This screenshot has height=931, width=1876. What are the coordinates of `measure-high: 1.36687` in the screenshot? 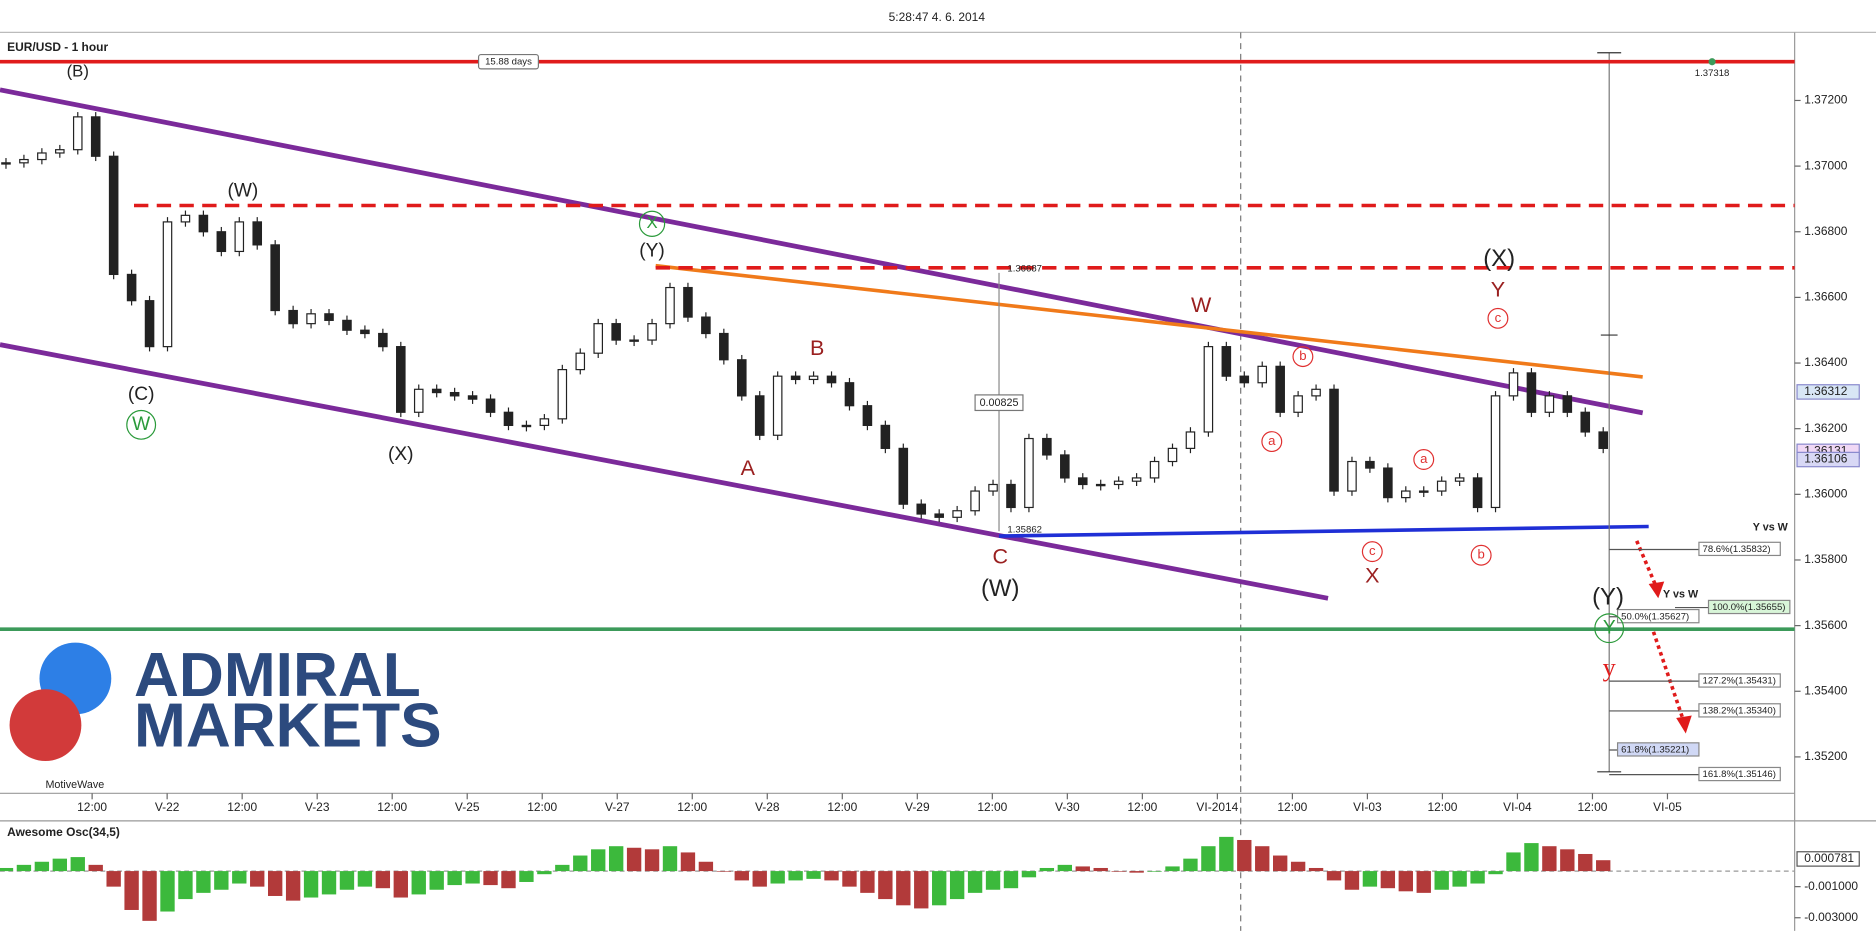 It's located at (1024, 268).